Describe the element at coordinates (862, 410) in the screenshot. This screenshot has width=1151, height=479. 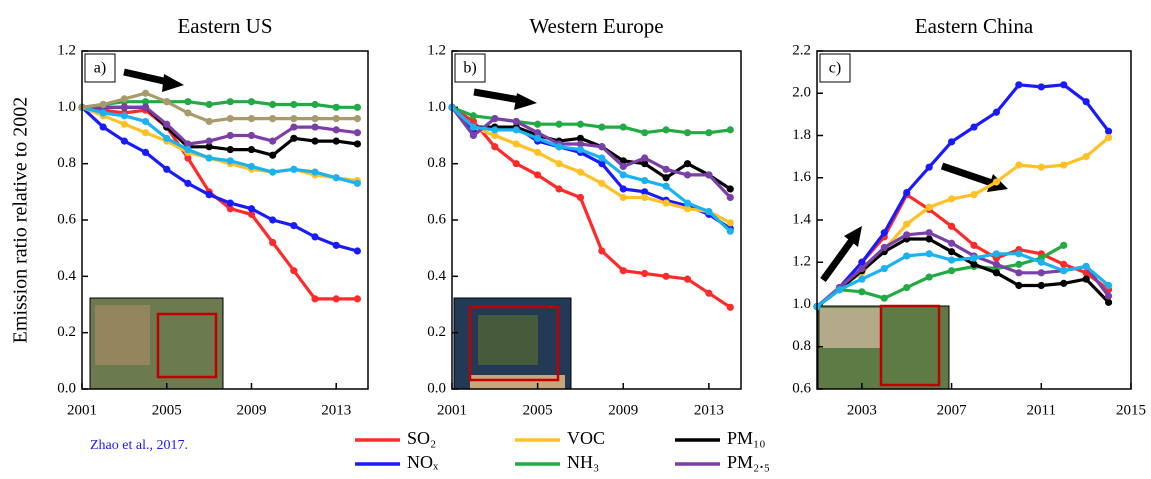
I see `x-tick-label: 2003` at that location.